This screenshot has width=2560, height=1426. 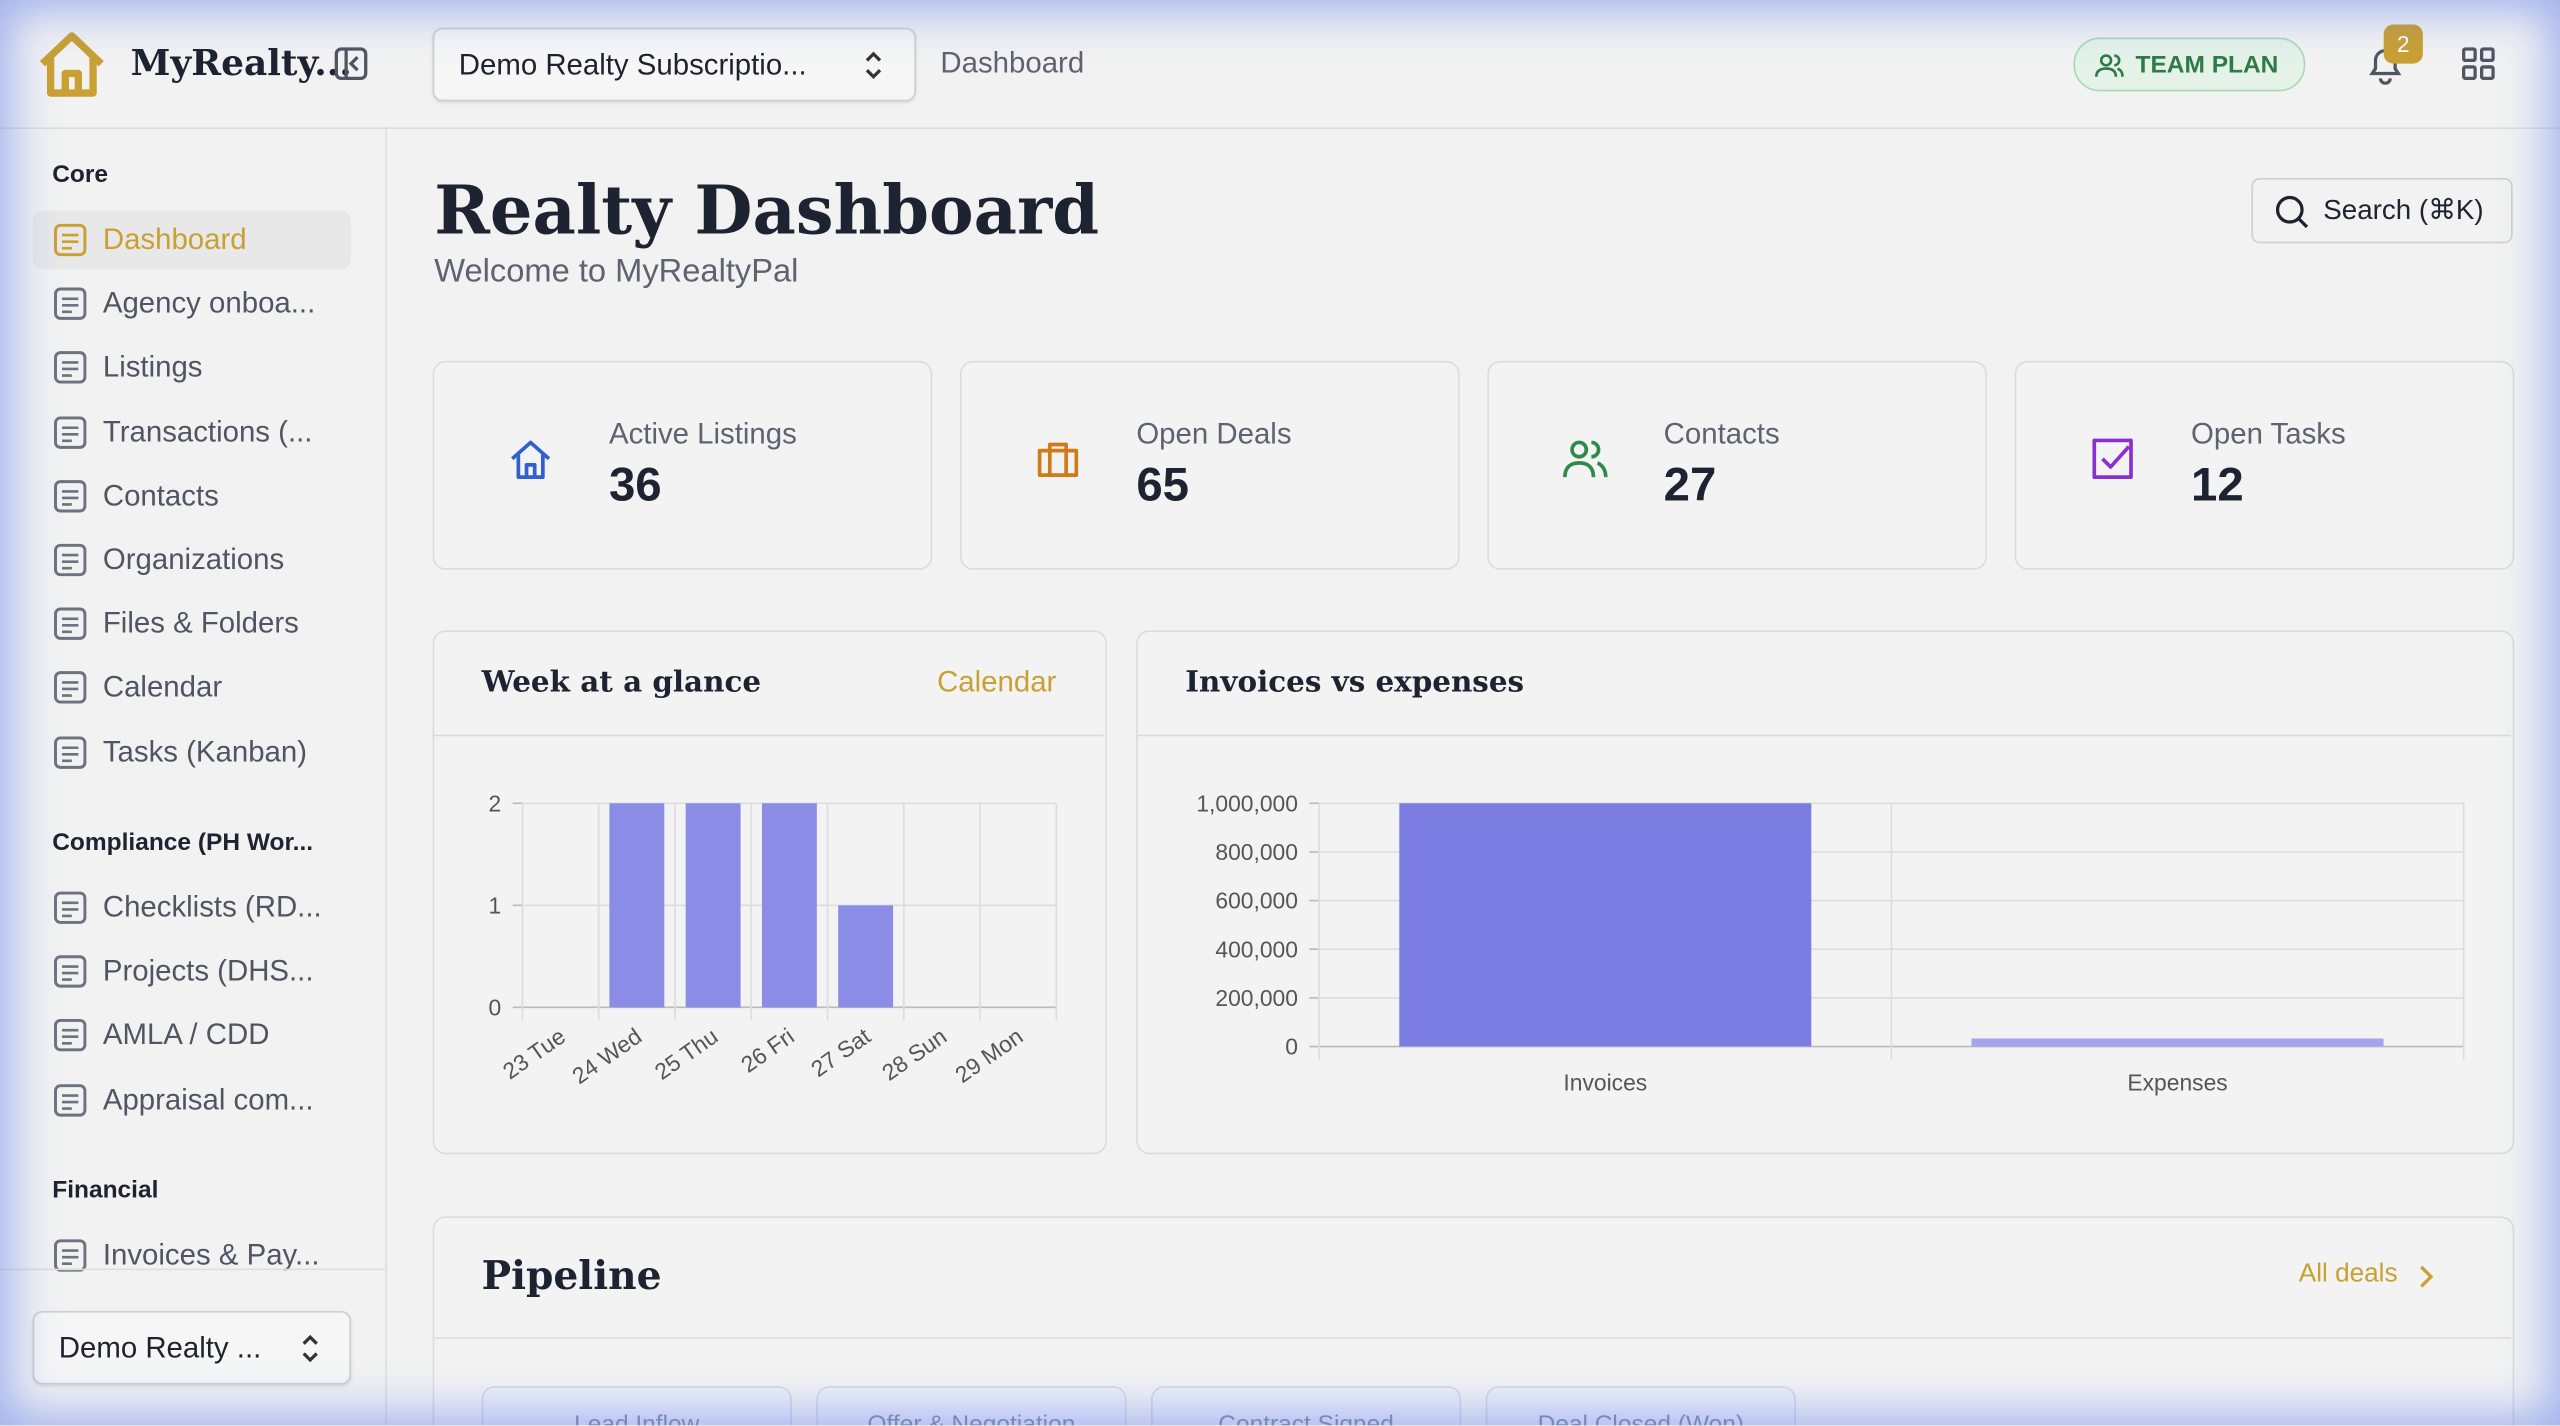 I want to click on nav-label: AMLA / CDD, so click(x=186, y=1035).